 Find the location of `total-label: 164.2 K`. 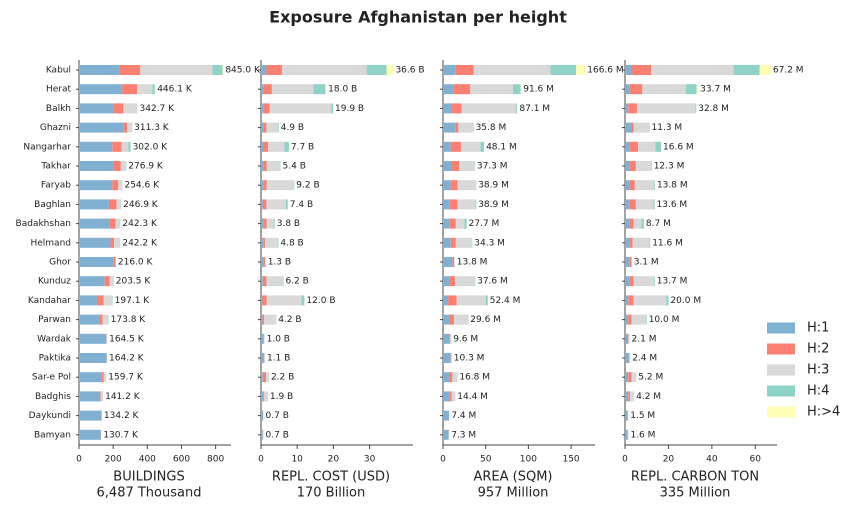

total-label: 164.2 K is located at coordinates (127, 359).